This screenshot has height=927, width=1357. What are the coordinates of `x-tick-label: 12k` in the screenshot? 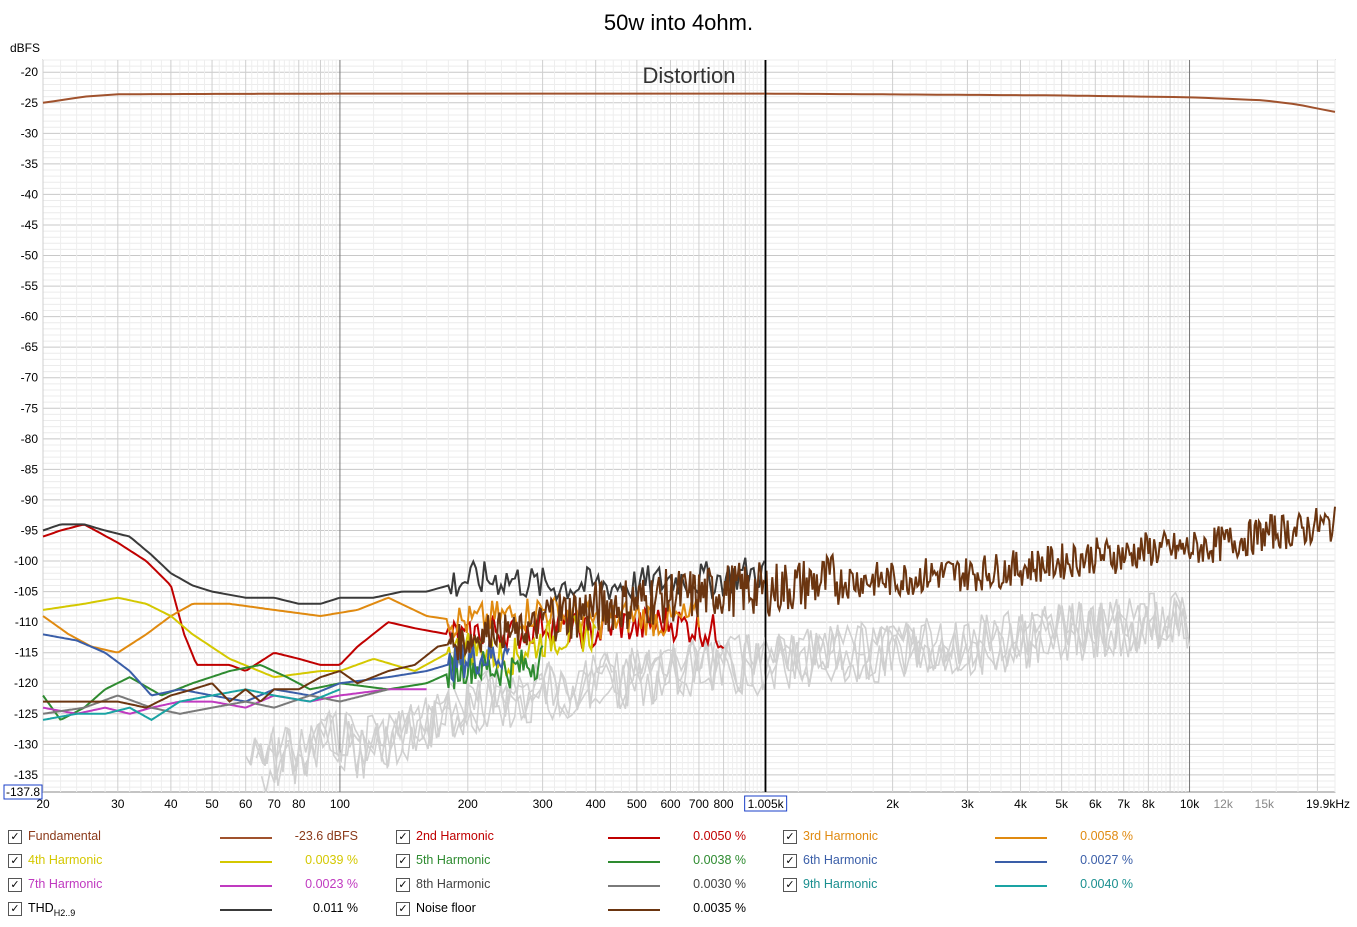 It's located at (1223, 804).